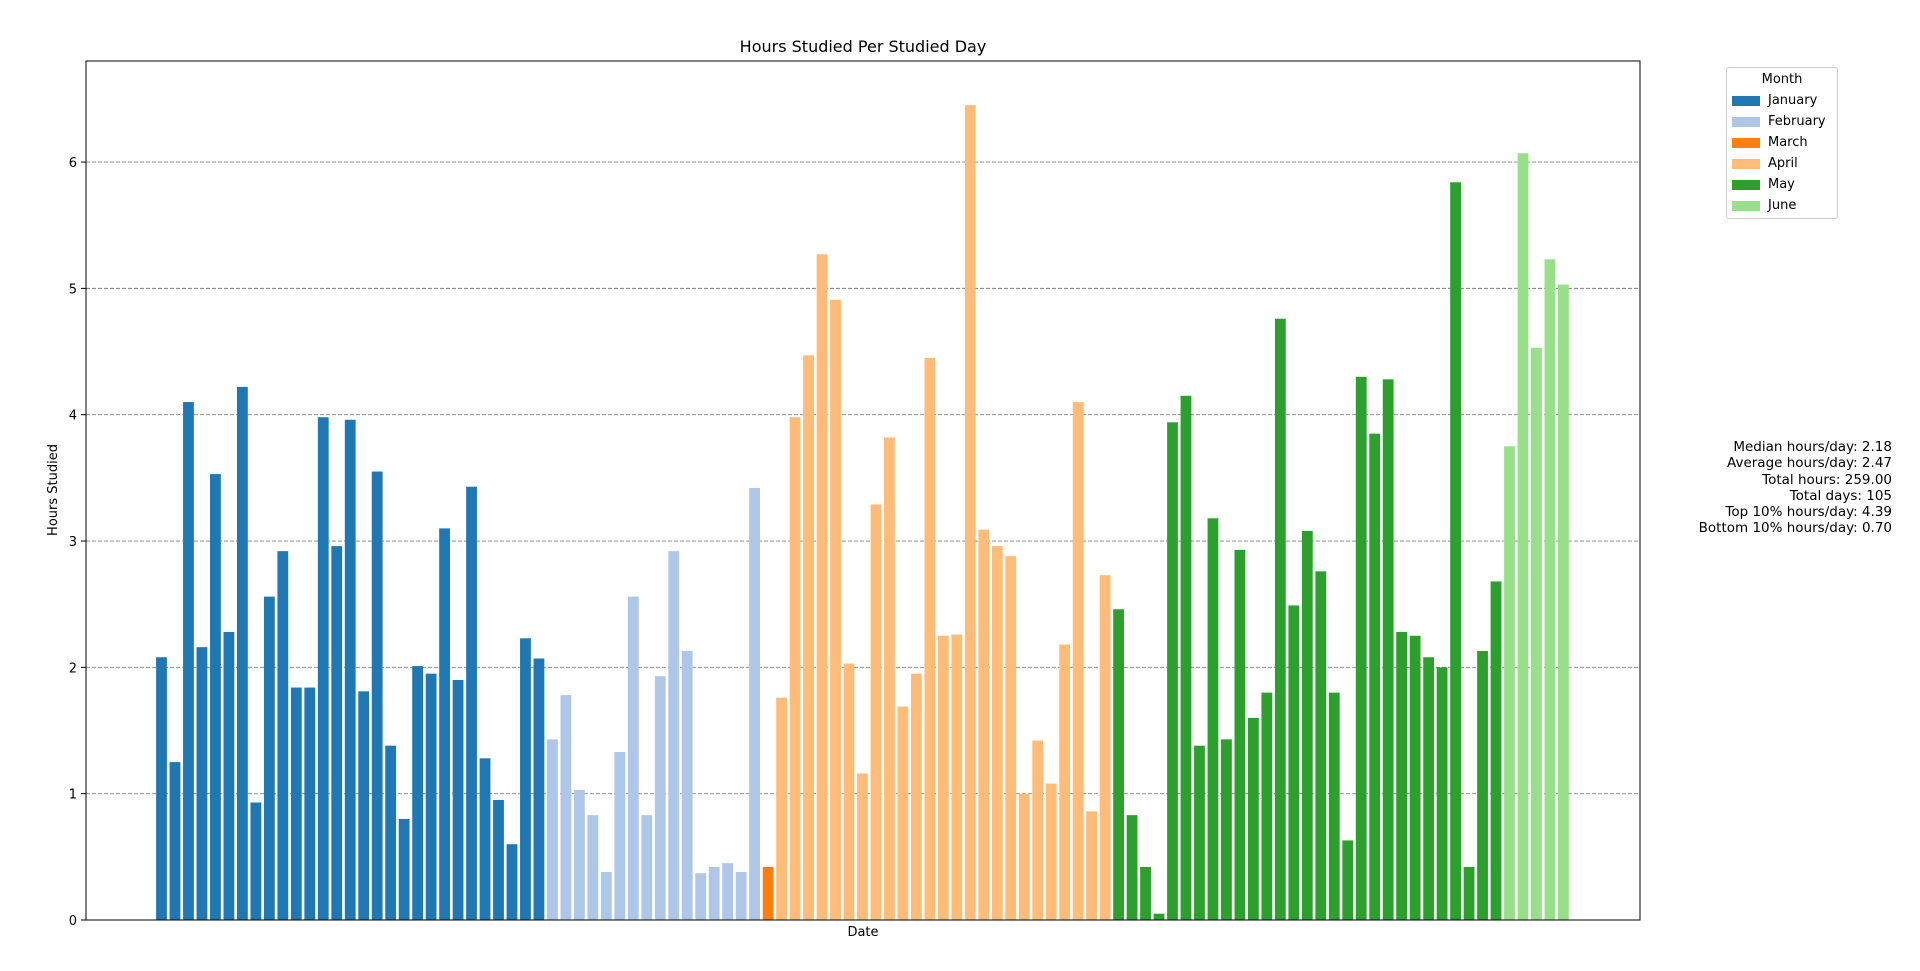 This screenshot has width=1920, height=971. What do you see at coordinates (73, 542) in the screenshot?
I see `y-tick-label: 3` at bounding box center [73, 542].